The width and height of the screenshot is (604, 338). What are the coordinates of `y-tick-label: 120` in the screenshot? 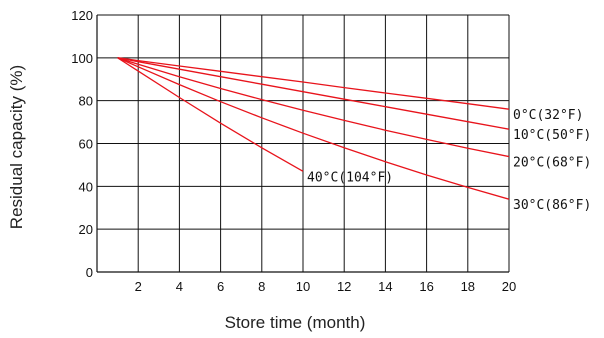 It's located at (82, 15).